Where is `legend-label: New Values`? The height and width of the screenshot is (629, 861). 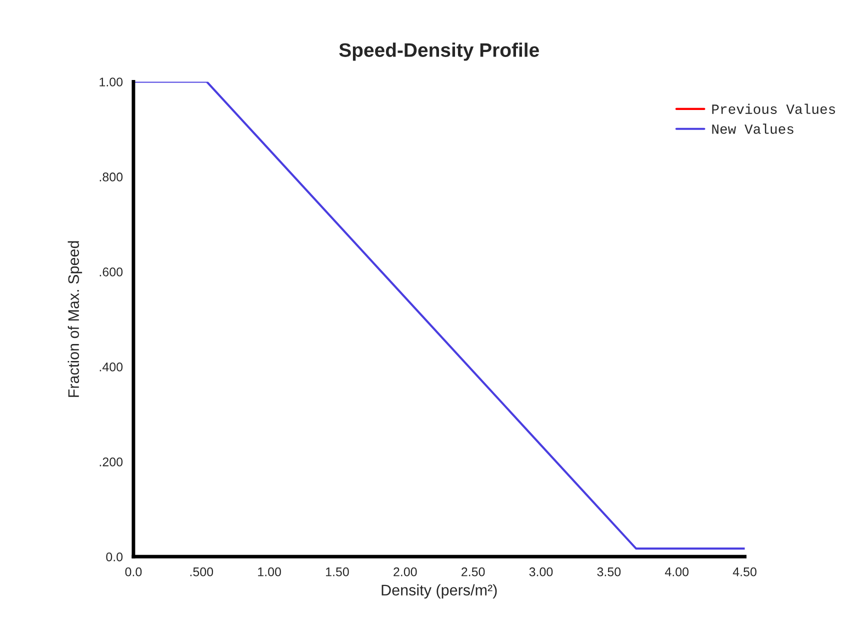 legend-label: New Values is located at coordinates (753, 129).